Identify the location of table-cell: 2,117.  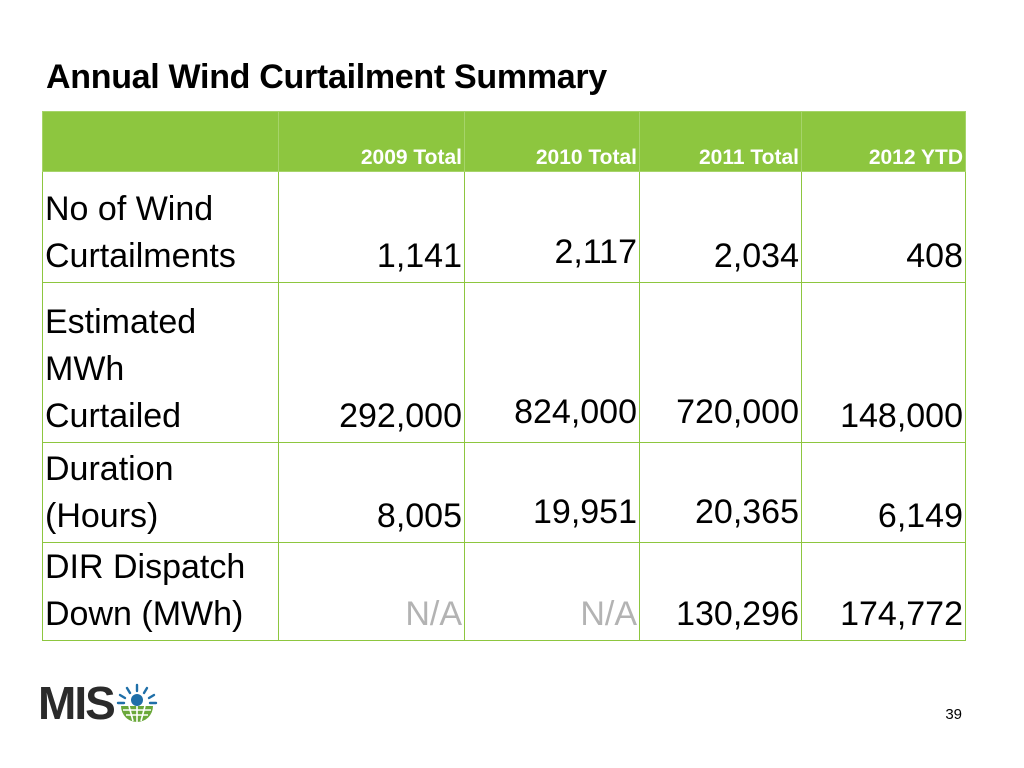
(552, 227).